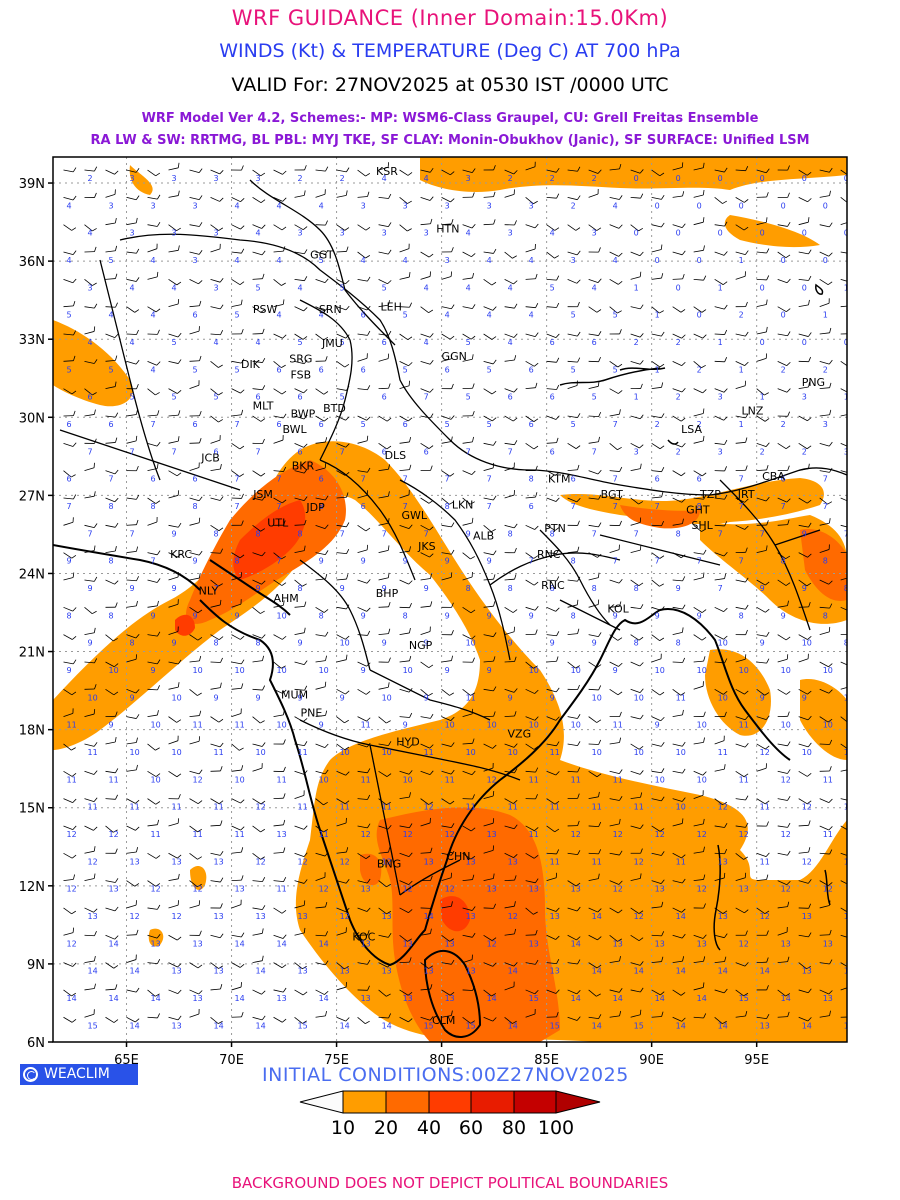 The image size is (900, 1200). I want to click on wind-barb: 8, so click(322, 613).